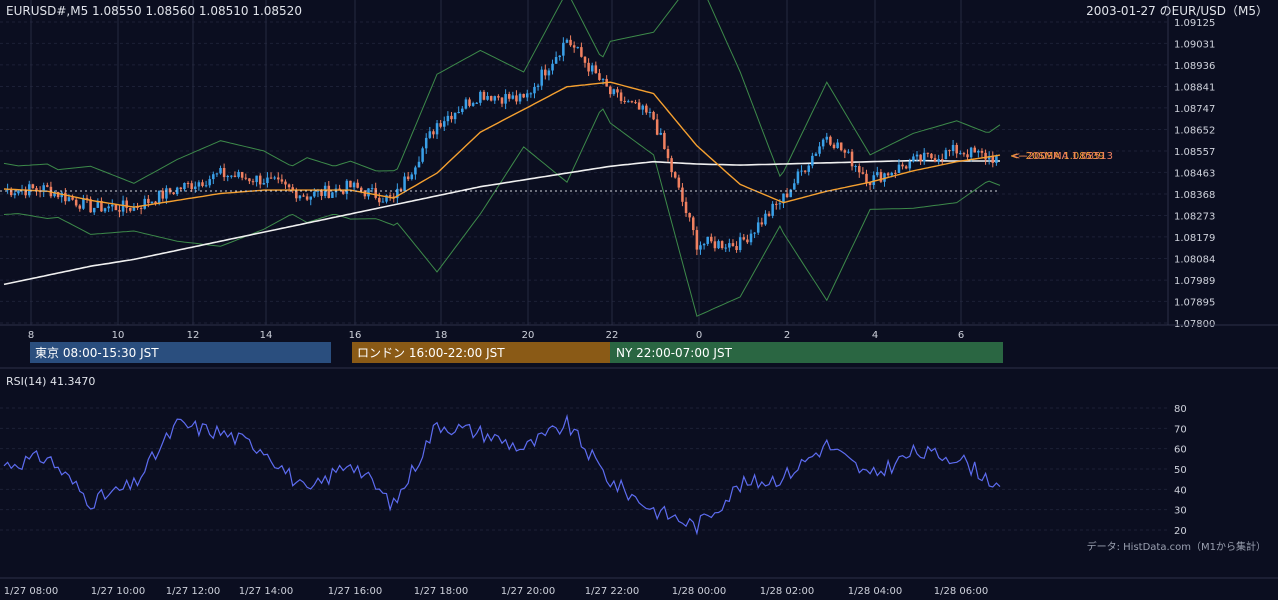 This screenshot has height=600, width=1278. Describe the element at coordinates (674, 353) in the screenshot. I see `session-ny-label: NY 22:00-07:00 JST` at that location.